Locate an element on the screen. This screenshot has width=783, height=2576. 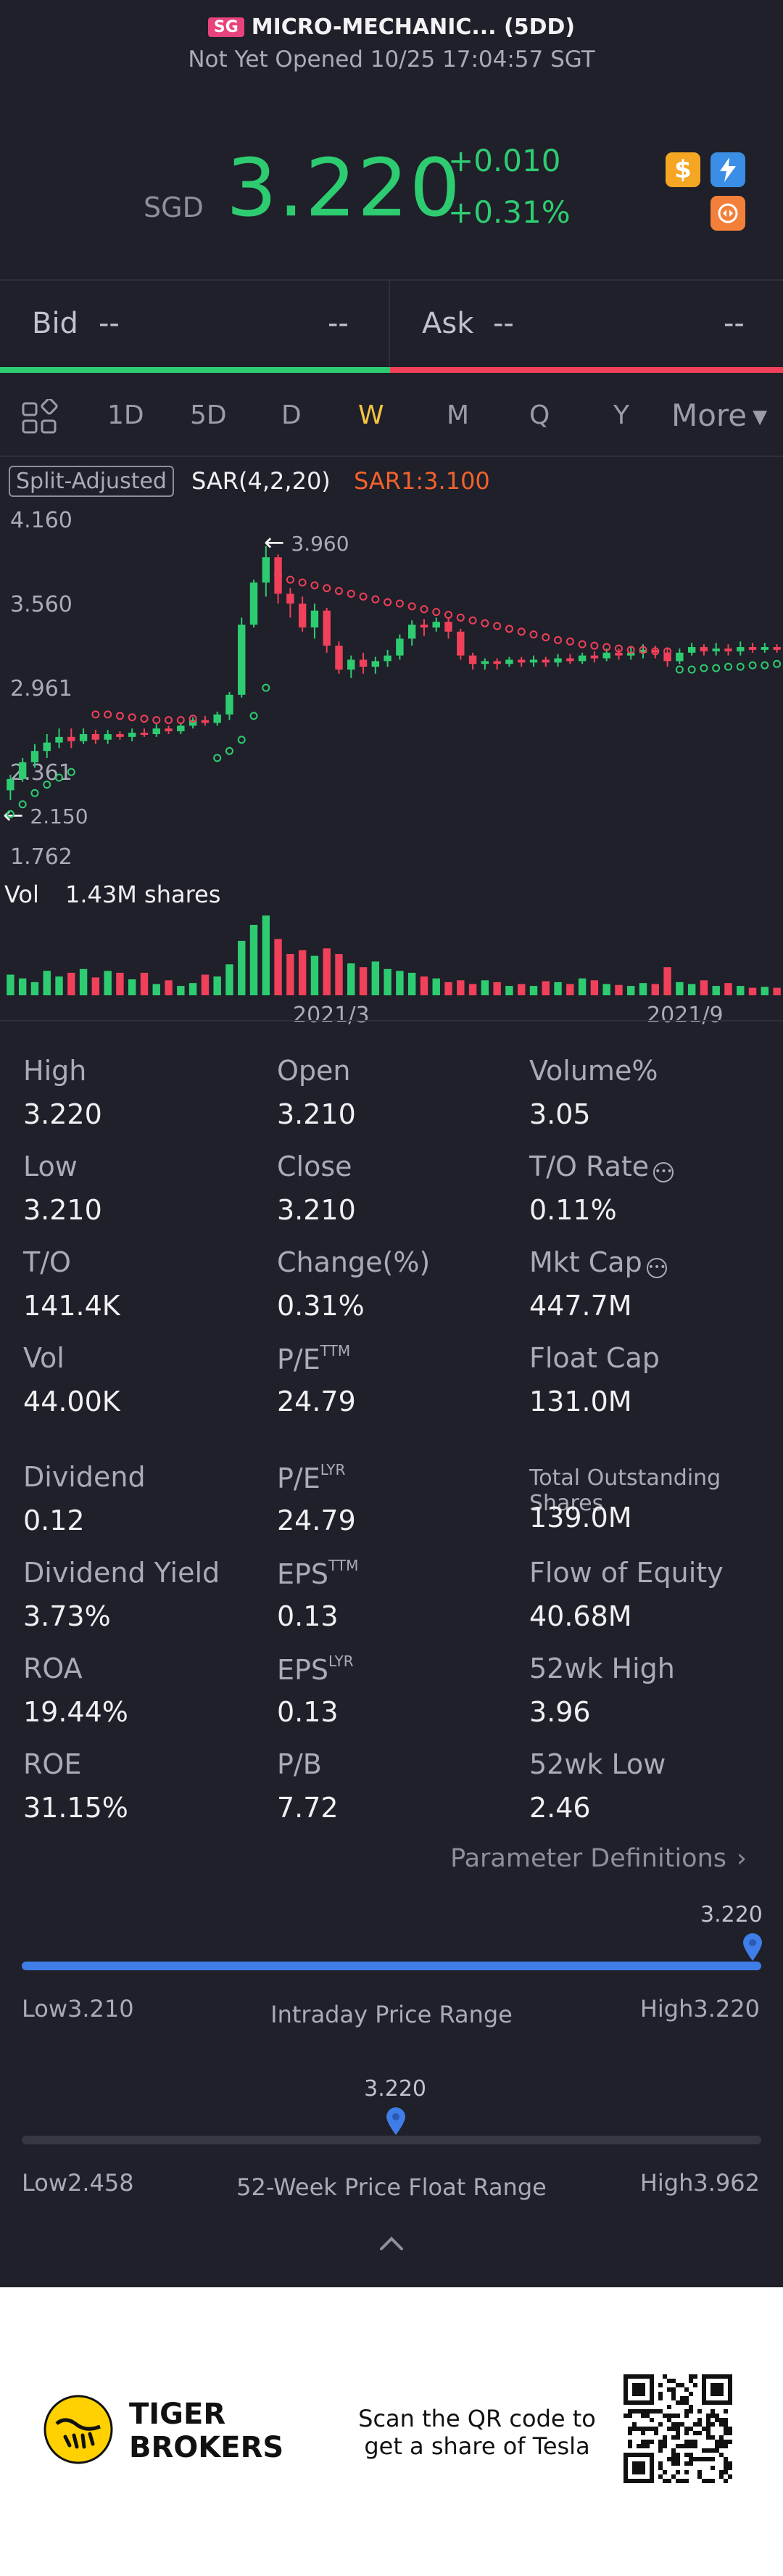
stat-label-to-rate: T/O Rate ••• is located at coordinates (601, 1166).